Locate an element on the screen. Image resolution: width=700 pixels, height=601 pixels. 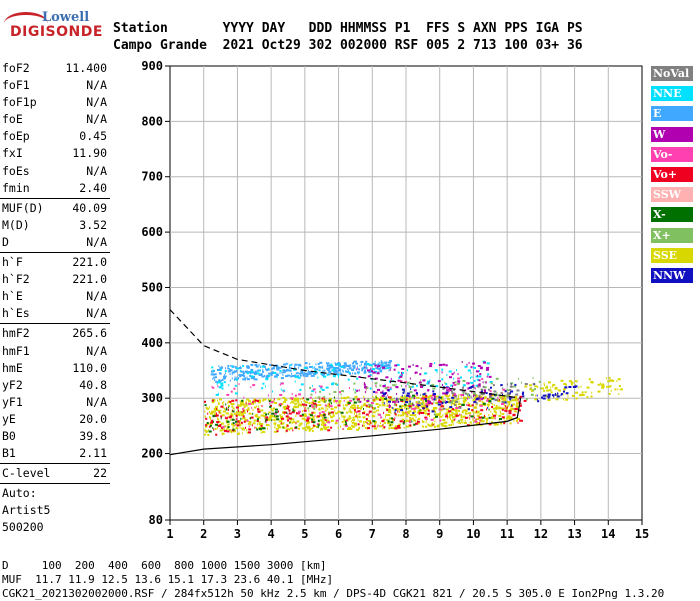
legend-item: SSE is located at coordinates (672, 255).